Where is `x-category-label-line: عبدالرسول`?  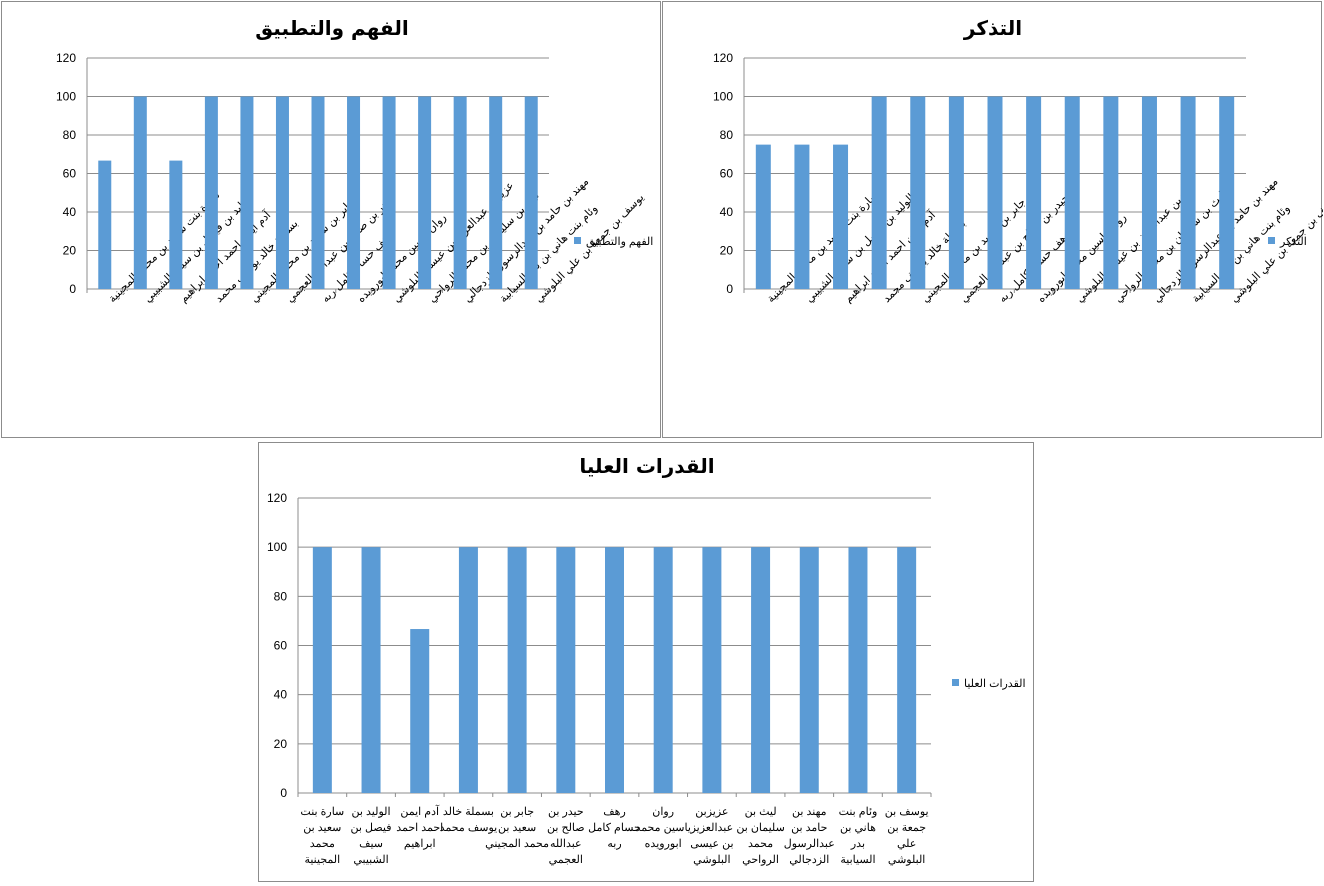 x-category-label-line: عبدالرسول is located at coordinates (809, 844).